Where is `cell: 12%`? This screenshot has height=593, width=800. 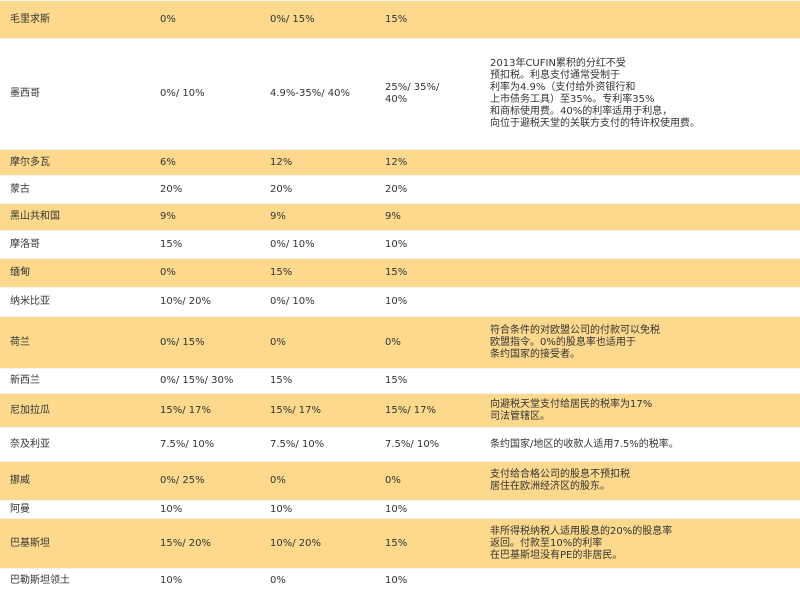 cell: 12% is located at coordinates (317, 162).